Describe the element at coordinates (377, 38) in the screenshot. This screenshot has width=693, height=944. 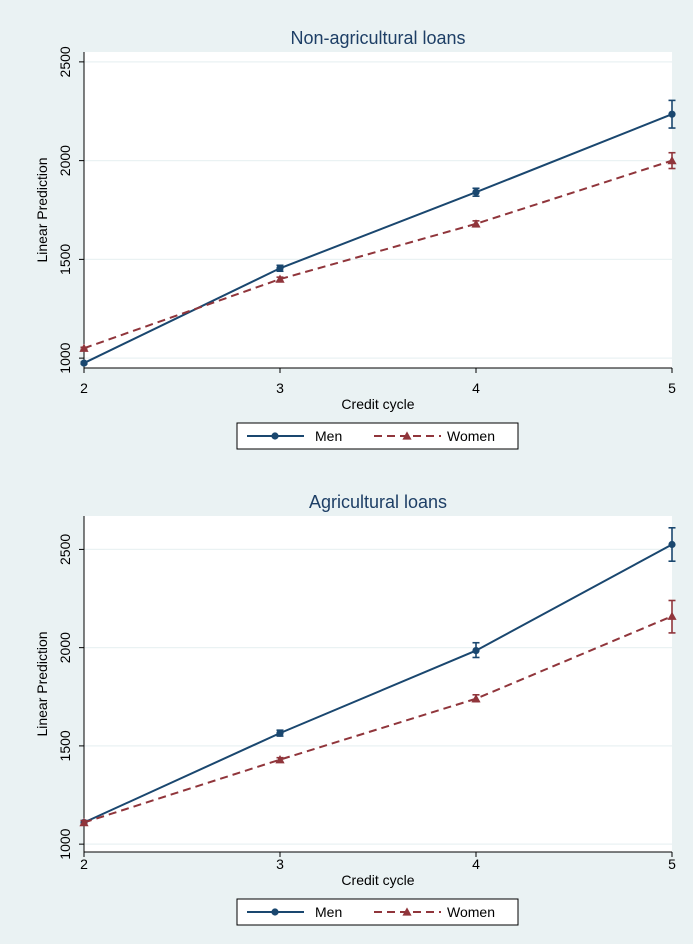
I see `chart-title: Non-agricultural loans` at that location.